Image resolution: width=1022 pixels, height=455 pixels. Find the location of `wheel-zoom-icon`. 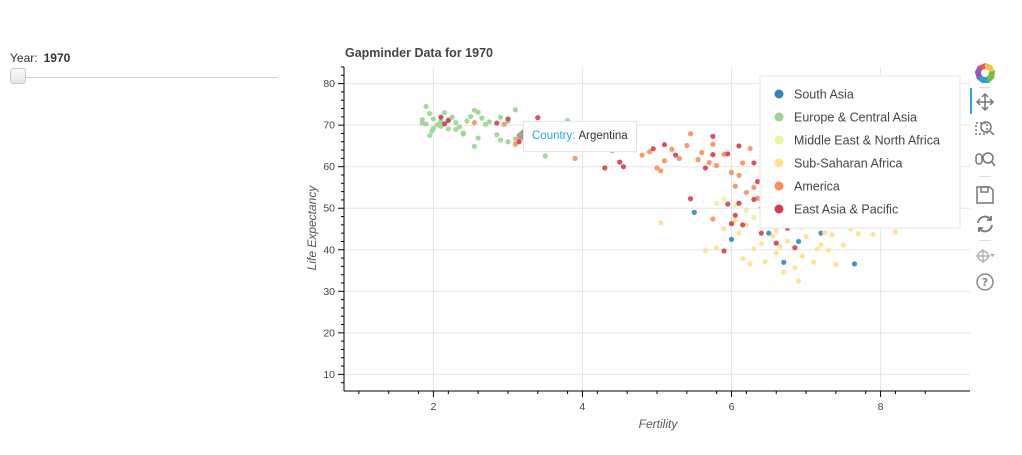

wheel-zoom-icon is located at coordinates (985, 160).